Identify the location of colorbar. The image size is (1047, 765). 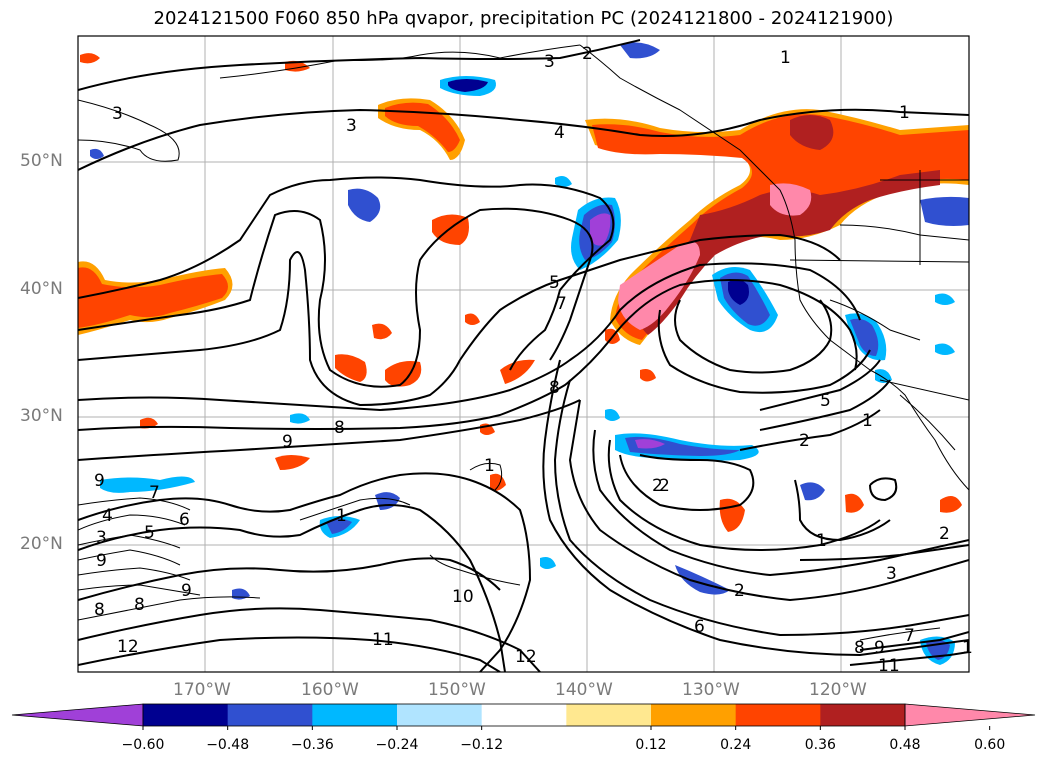
(523, 716).